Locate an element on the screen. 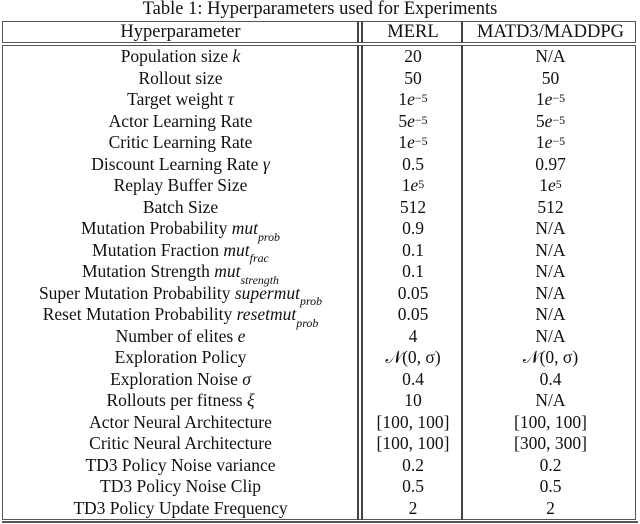 The width and height of the screenshot is (640, 524). hyperparameter-symbol: resetmut is located at coordinates (266, 314).